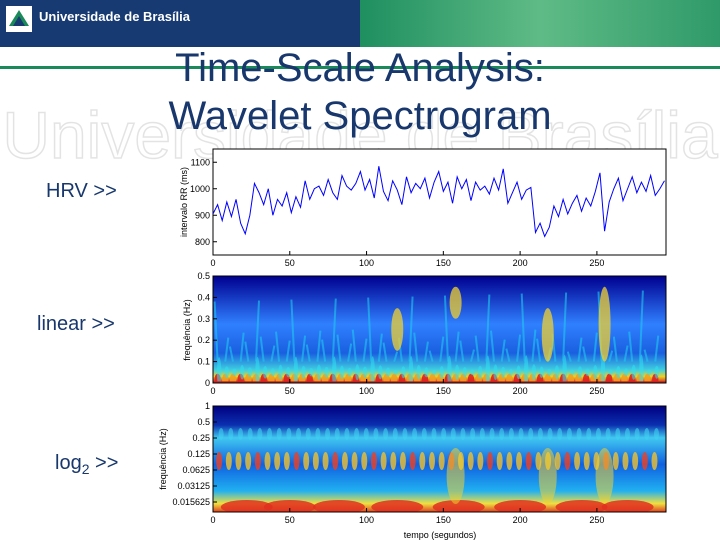  What do you see at coordinates (212, 391) in the screenshot?
I see `x-tick-label: 0` at bounding box center [212, 391].